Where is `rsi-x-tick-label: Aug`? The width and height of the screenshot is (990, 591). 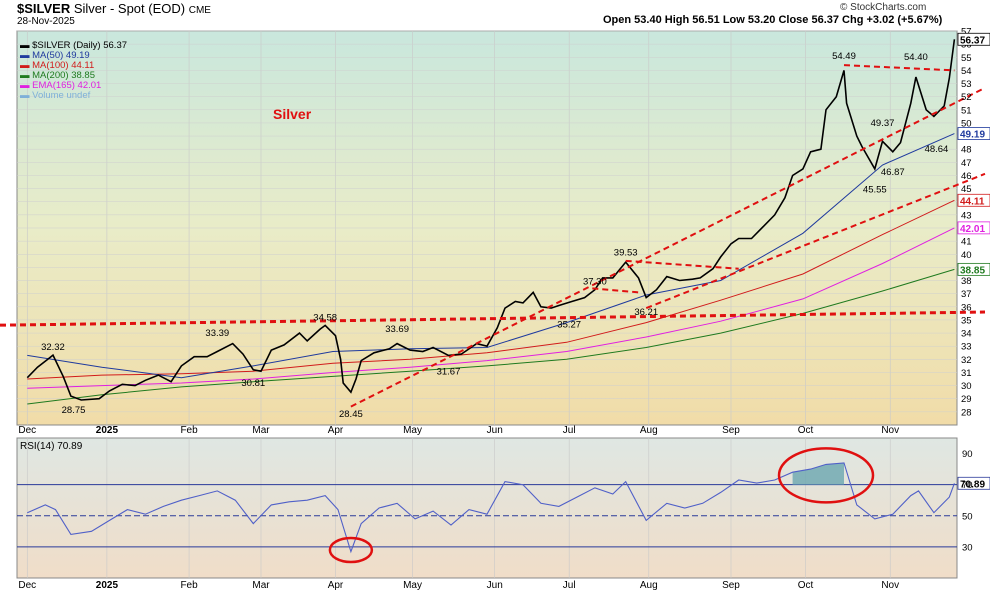 rsi-x-tick-label: Aug is located at coordinates (649, 585).